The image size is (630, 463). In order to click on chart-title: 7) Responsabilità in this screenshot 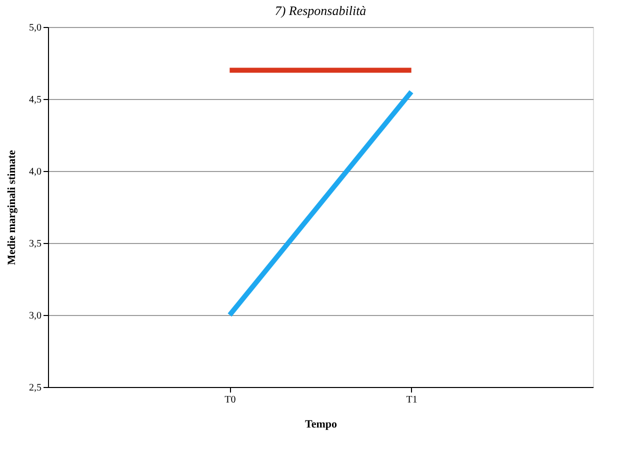, I will do `click(320, 10)`.